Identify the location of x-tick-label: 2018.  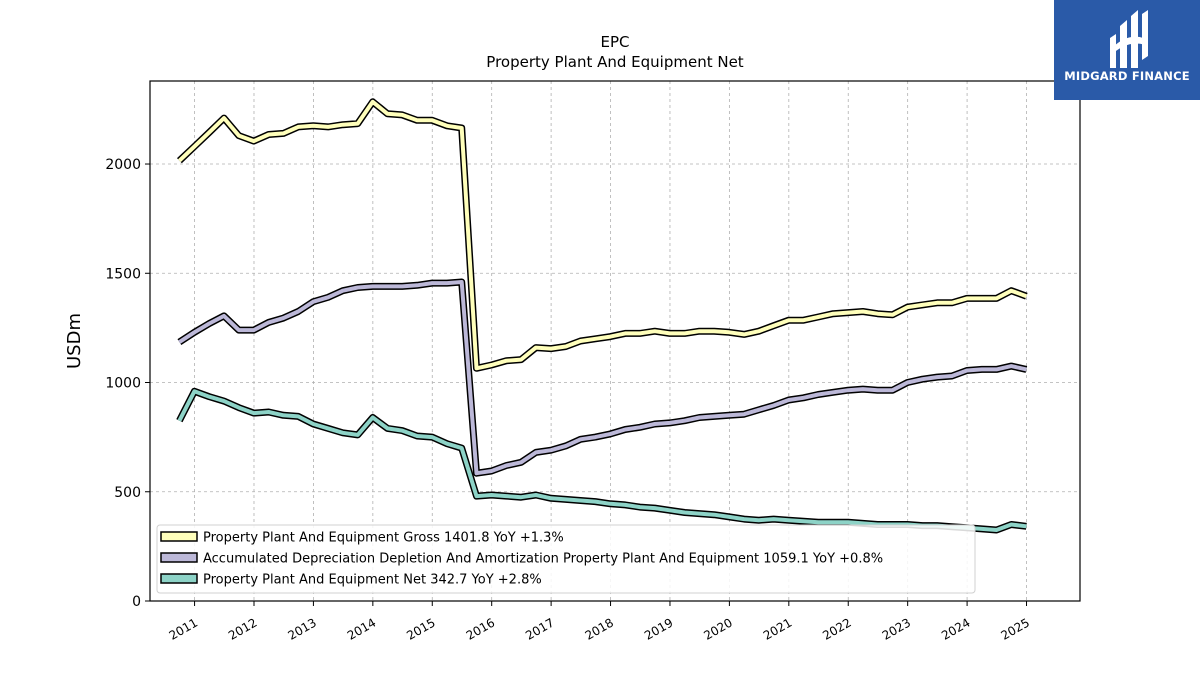
(599, 628).